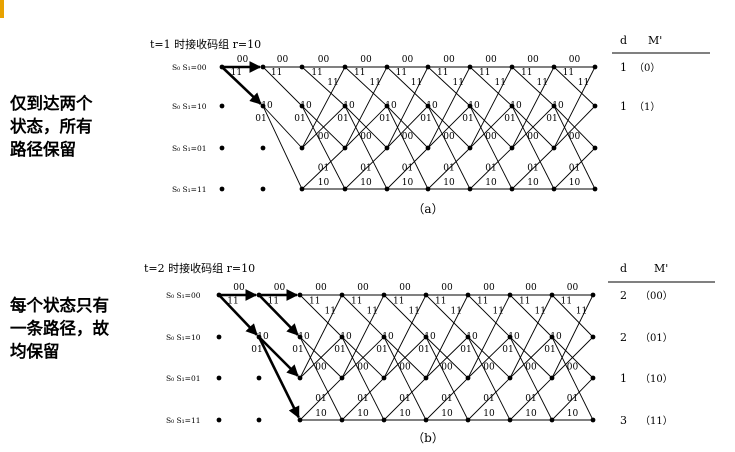 This screenshot has height=452, width=735. Describe the element at coordinates (428, 438) in the screenshot. I see `panel-caption: （b）` at that location.